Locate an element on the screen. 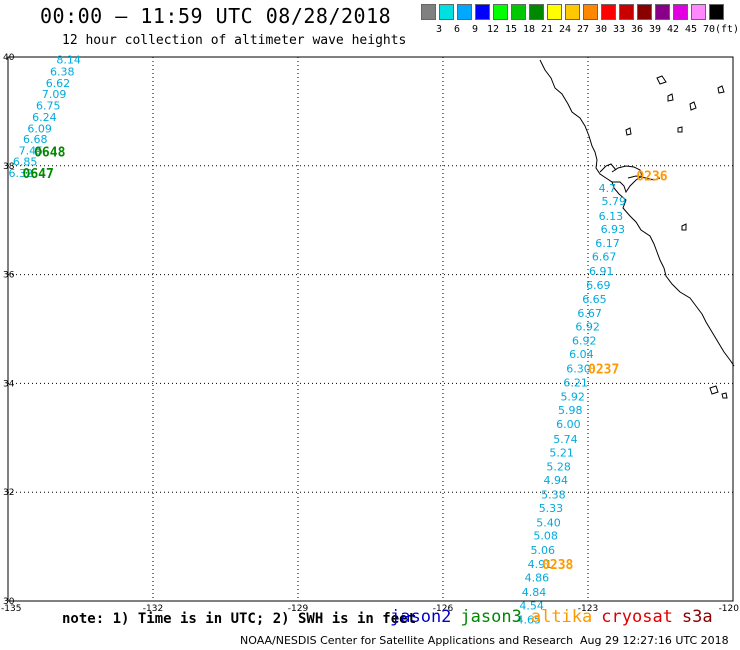 The image size is (740, 650). coastline is located at coordinates (637, 229).